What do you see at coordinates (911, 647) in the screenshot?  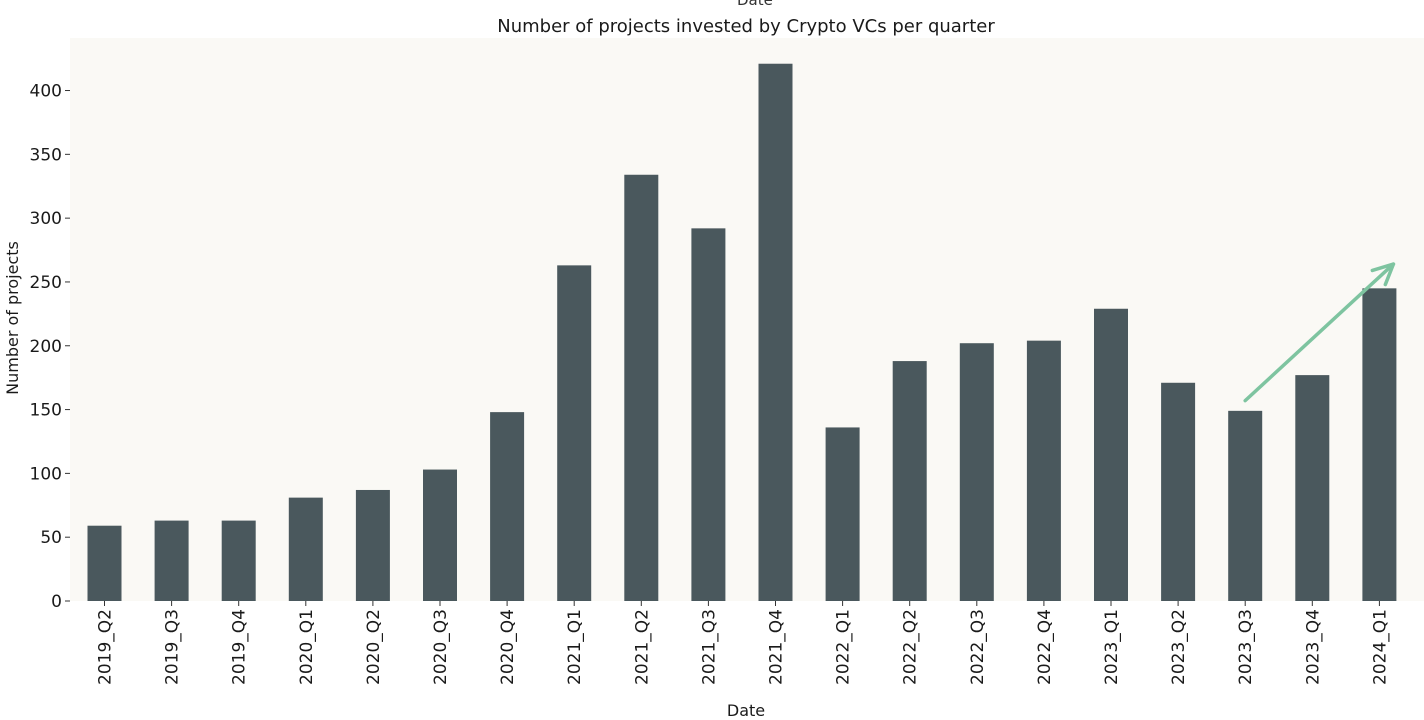 I see `x-tick-label: 2022_Q2` at bounding box center [911, 647].